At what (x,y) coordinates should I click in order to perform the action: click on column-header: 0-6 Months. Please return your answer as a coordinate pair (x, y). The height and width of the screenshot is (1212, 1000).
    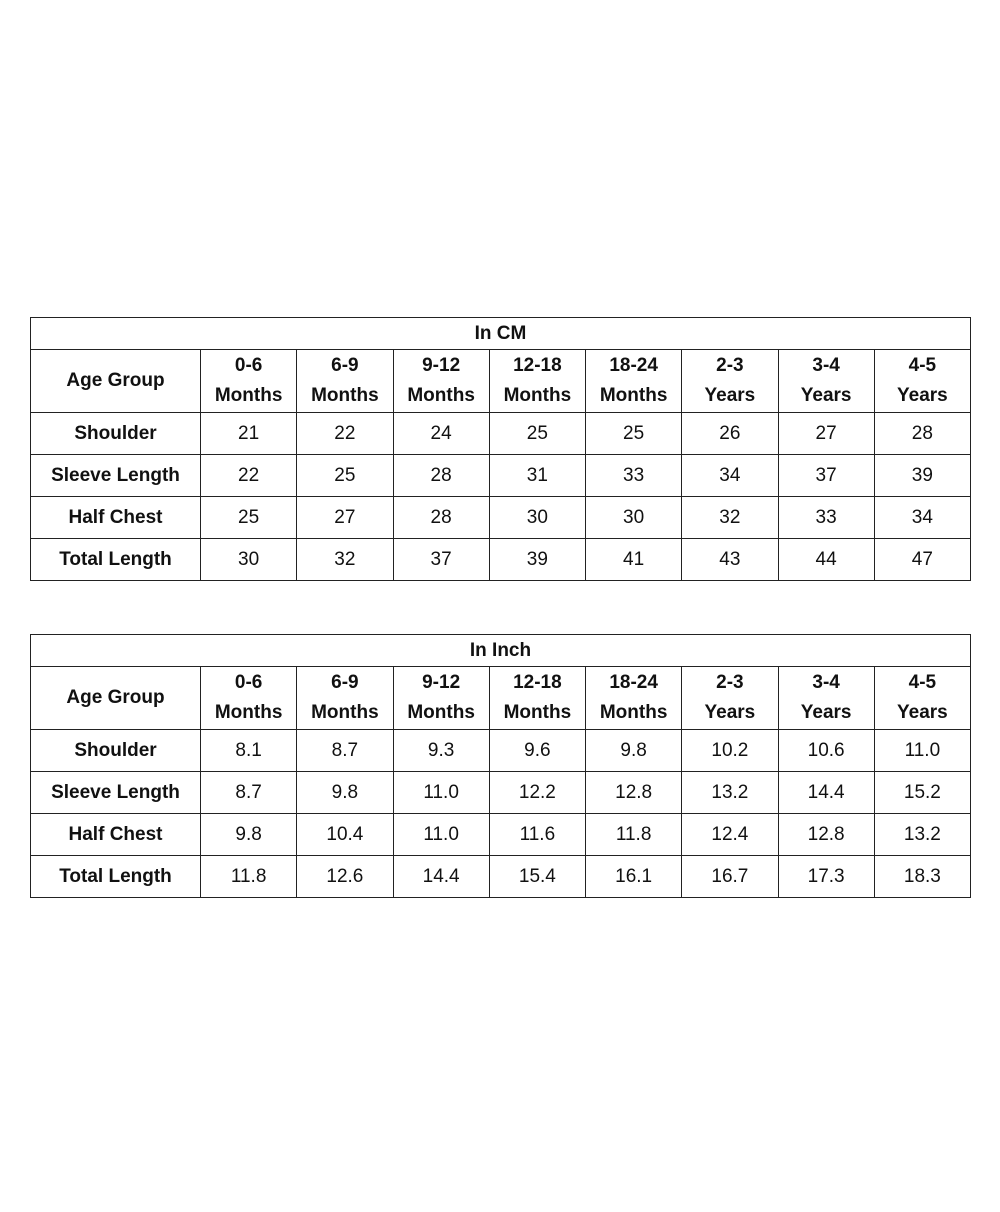
    Looking at the image, I should click on (248, 381).